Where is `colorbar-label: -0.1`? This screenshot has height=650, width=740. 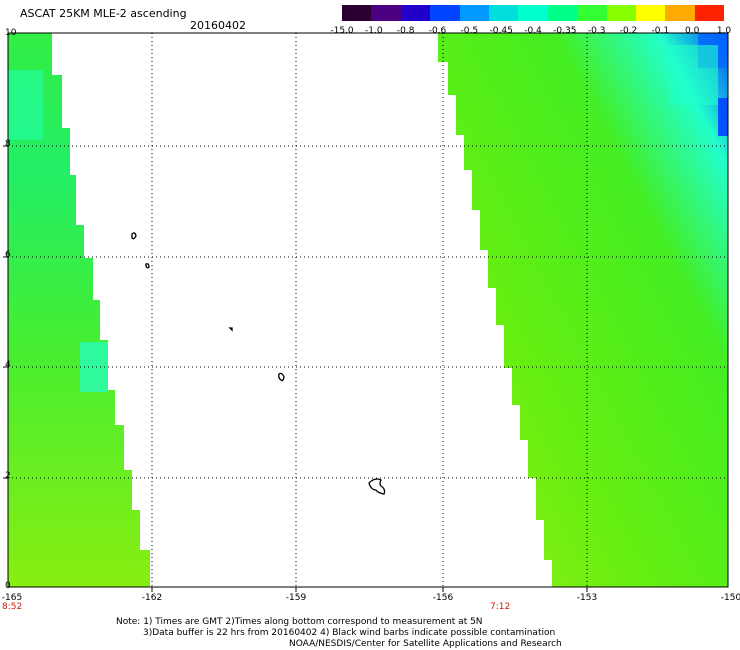
colorbar-label: -0.1 is located at coordinates (660, 31).